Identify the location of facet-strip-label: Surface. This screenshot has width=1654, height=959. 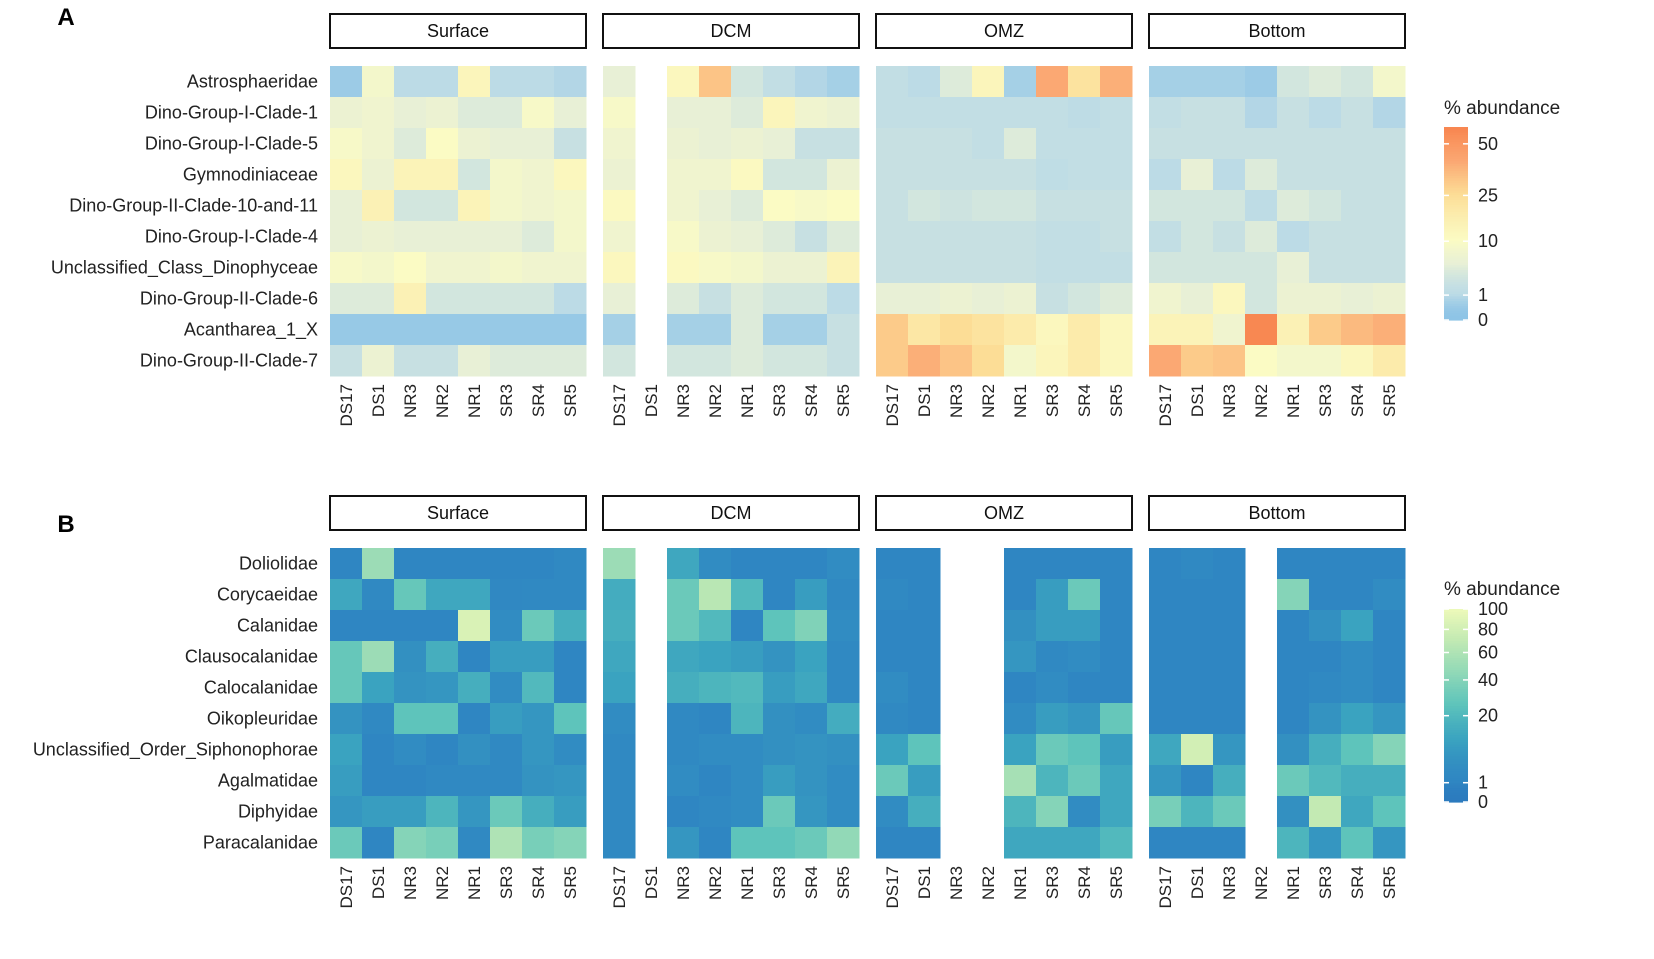
(458, 31).